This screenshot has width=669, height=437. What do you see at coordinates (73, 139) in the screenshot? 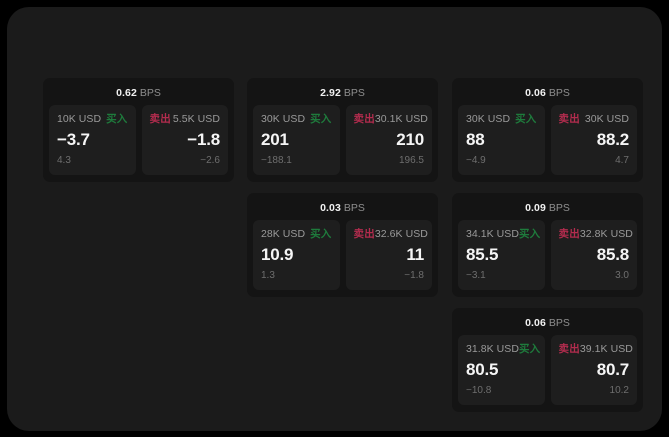
I see `buy-price: −3.7` at bounding box center [73, 139].